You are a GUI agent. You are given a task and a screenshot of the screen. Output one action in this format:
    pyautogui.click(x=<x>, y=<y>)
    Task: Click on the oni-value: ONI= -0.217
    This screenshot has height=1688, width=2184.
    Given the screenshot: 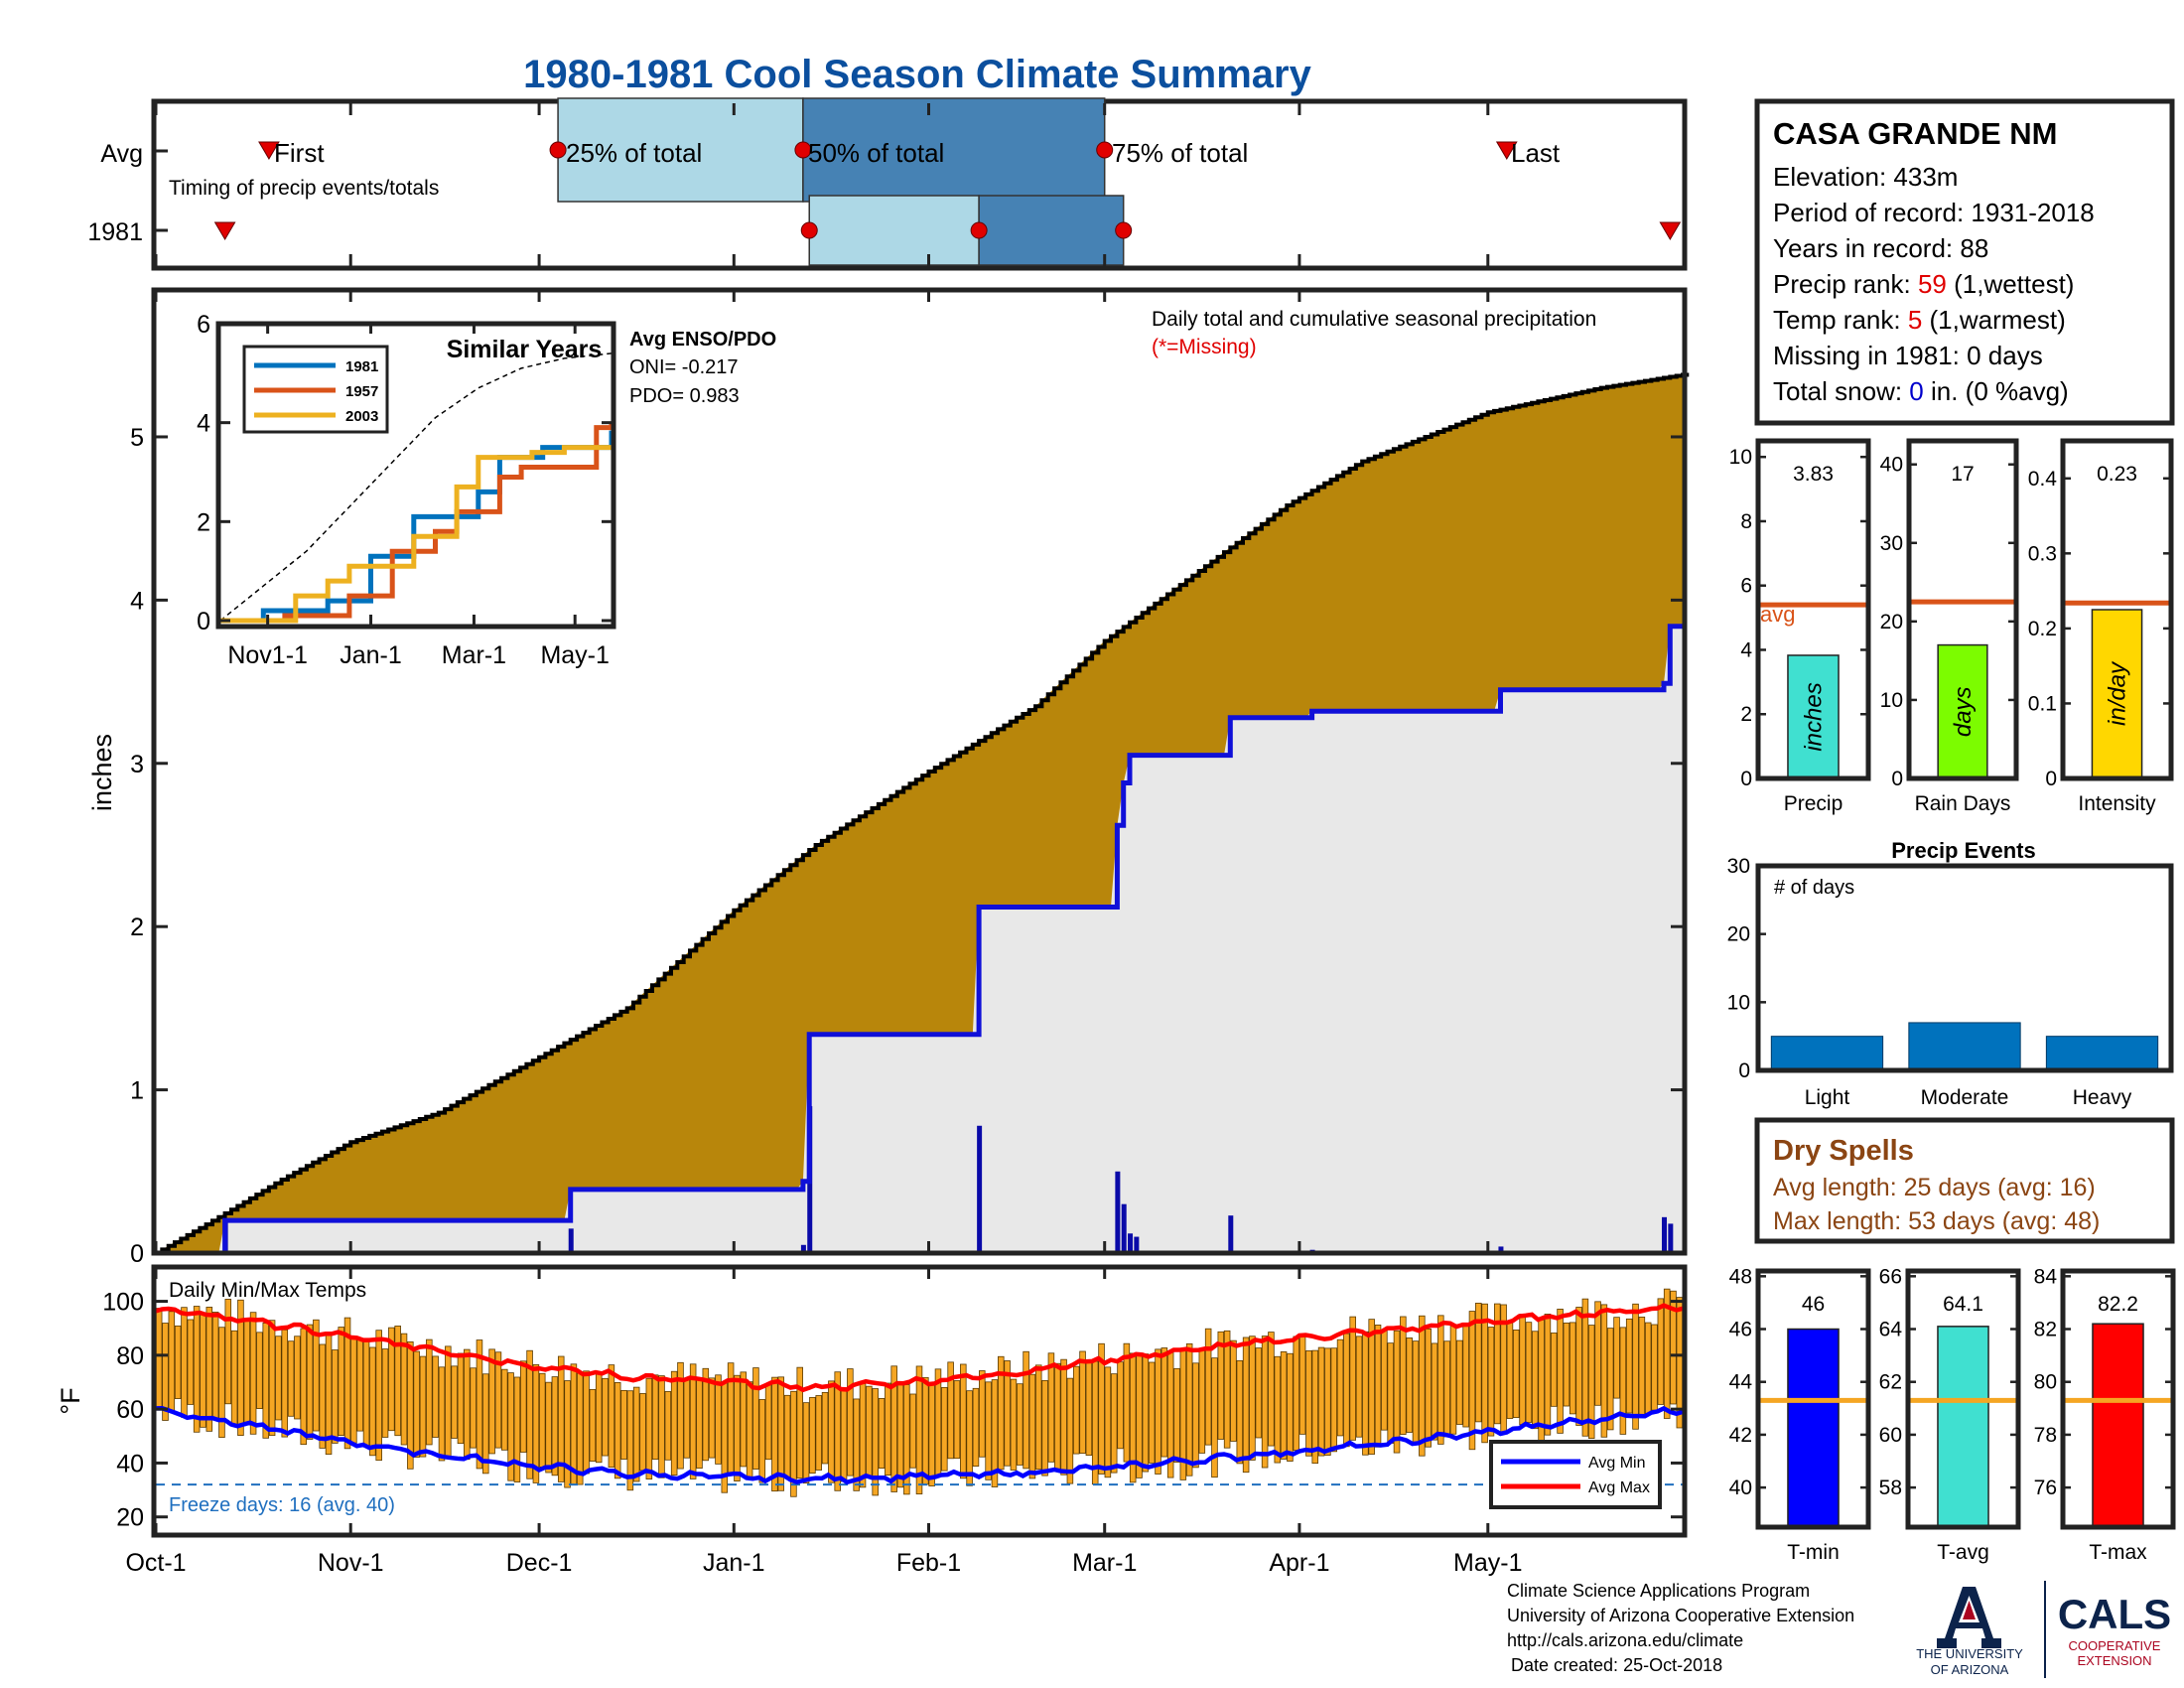 What is the action you would take?
    pyautogui.click(x=684, y=367)
    